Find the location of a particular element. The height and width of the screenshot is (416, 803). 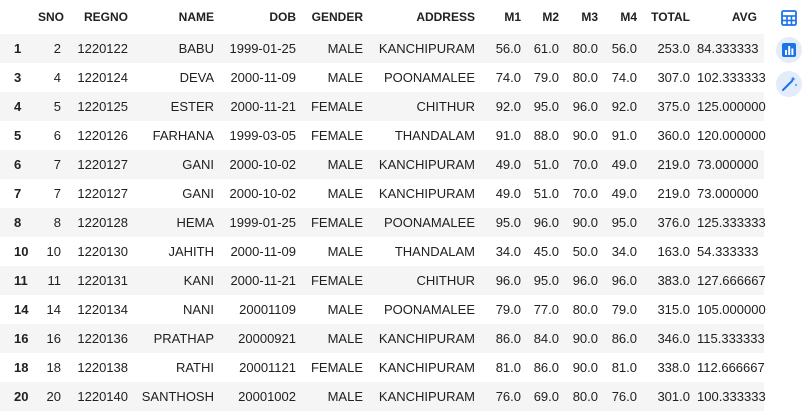

cell-dob: 2000-11-09 is located at coordinates (262, 77).